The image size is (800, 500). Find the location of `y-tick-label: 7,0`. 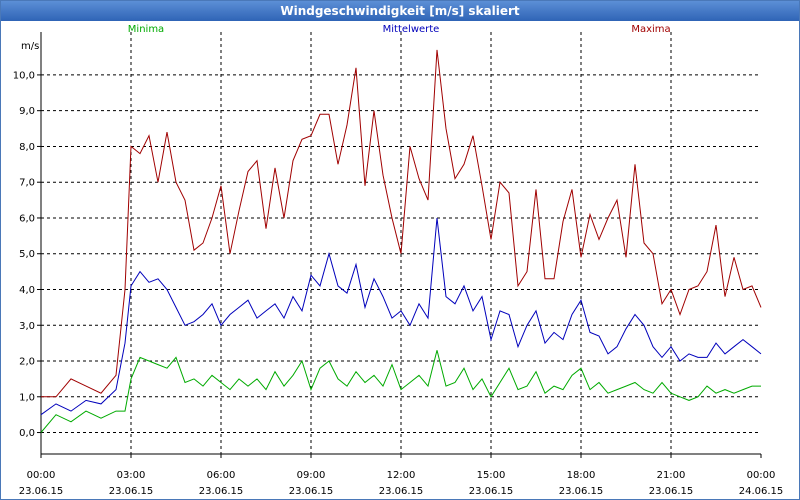

y-tick-label: 7,0 is located at coordinates (27, 183).